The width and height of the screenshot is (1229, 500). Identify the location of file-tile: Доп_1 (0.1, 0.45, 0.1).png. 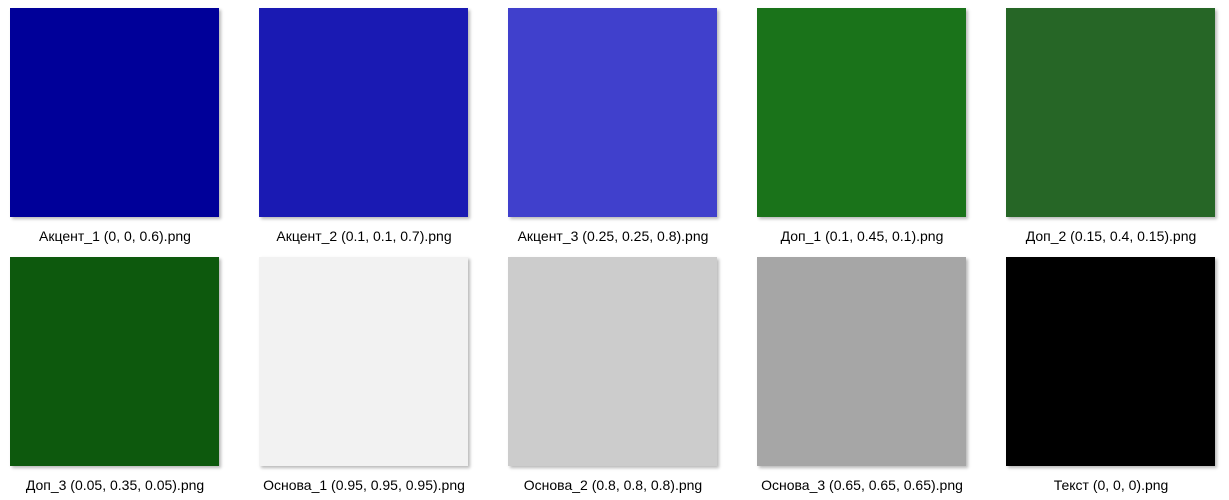
(867, 129).